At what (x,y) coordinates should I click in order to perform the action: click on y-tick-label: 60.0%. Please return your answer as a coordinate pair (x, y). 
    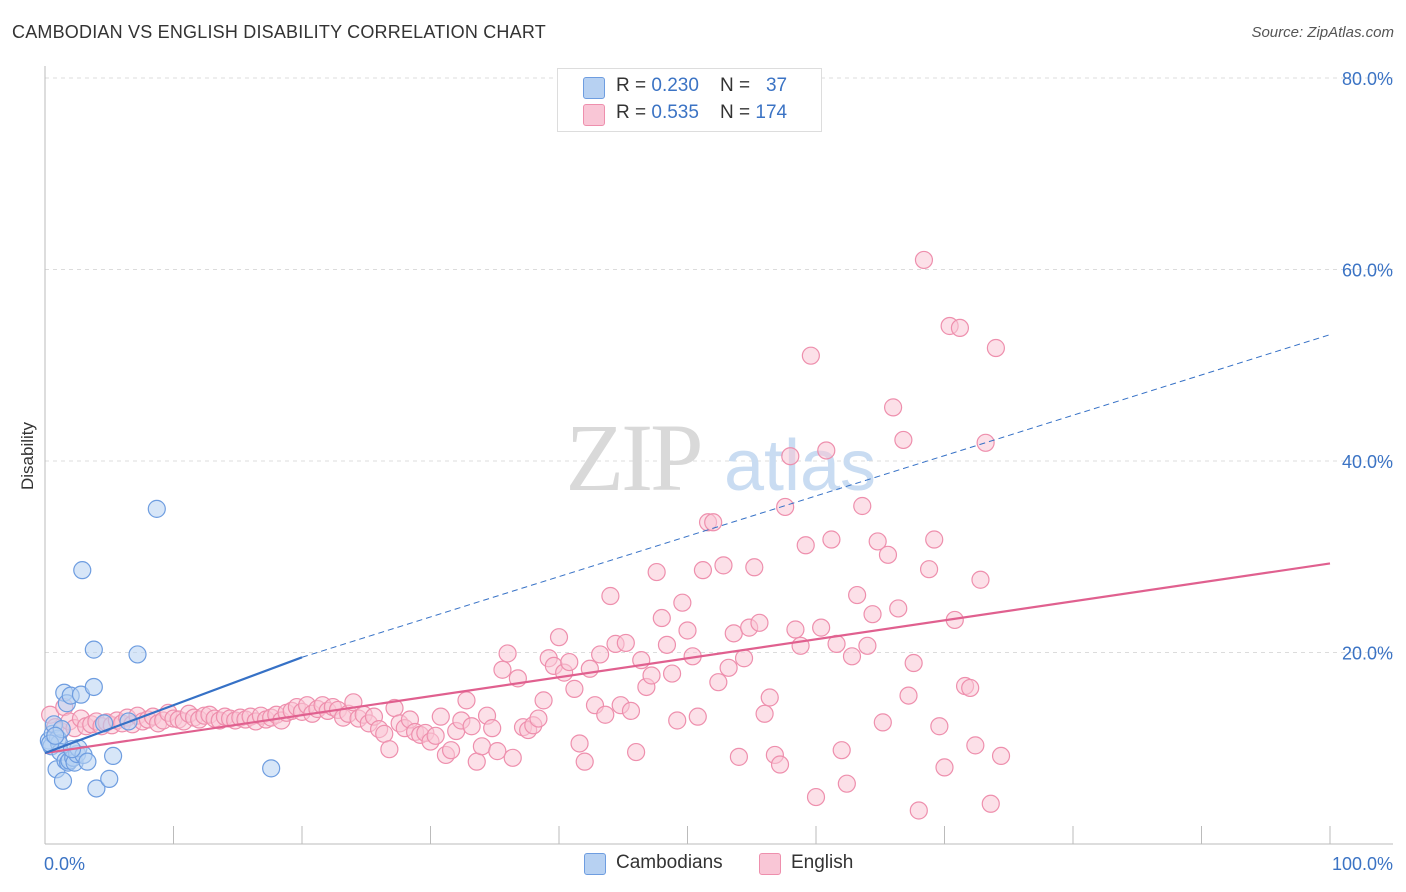
    Looking at the image, I should click on (1367, 271).